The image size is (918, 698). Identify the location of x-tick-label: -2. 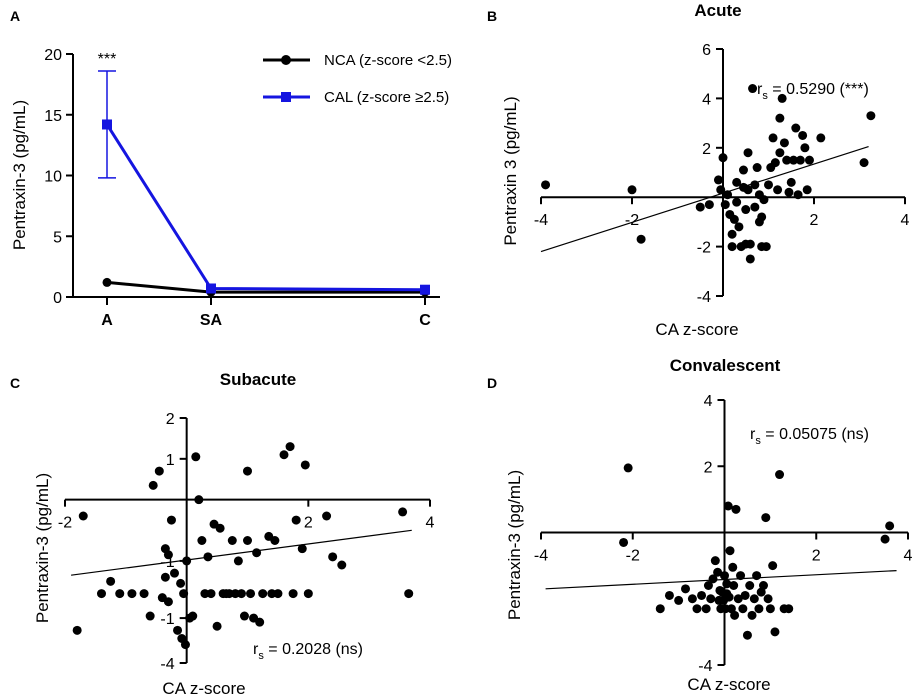
(633, 556).